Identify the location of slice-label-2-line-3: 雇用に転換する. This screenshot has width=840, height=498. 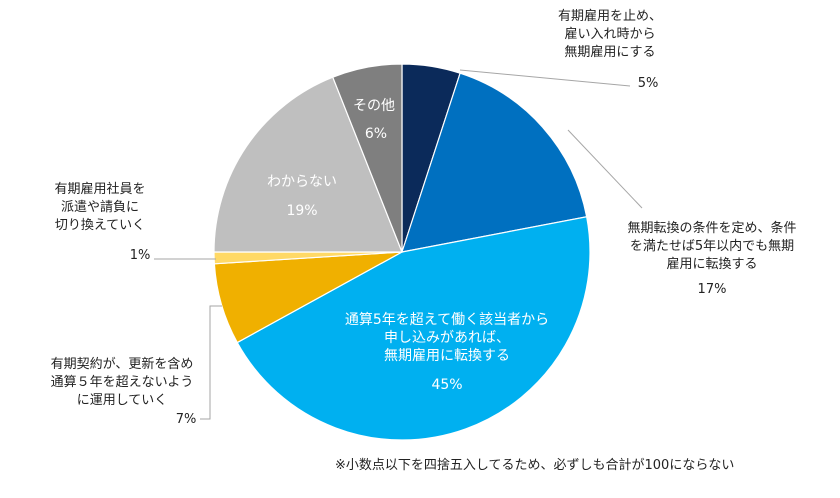
(711, 264).